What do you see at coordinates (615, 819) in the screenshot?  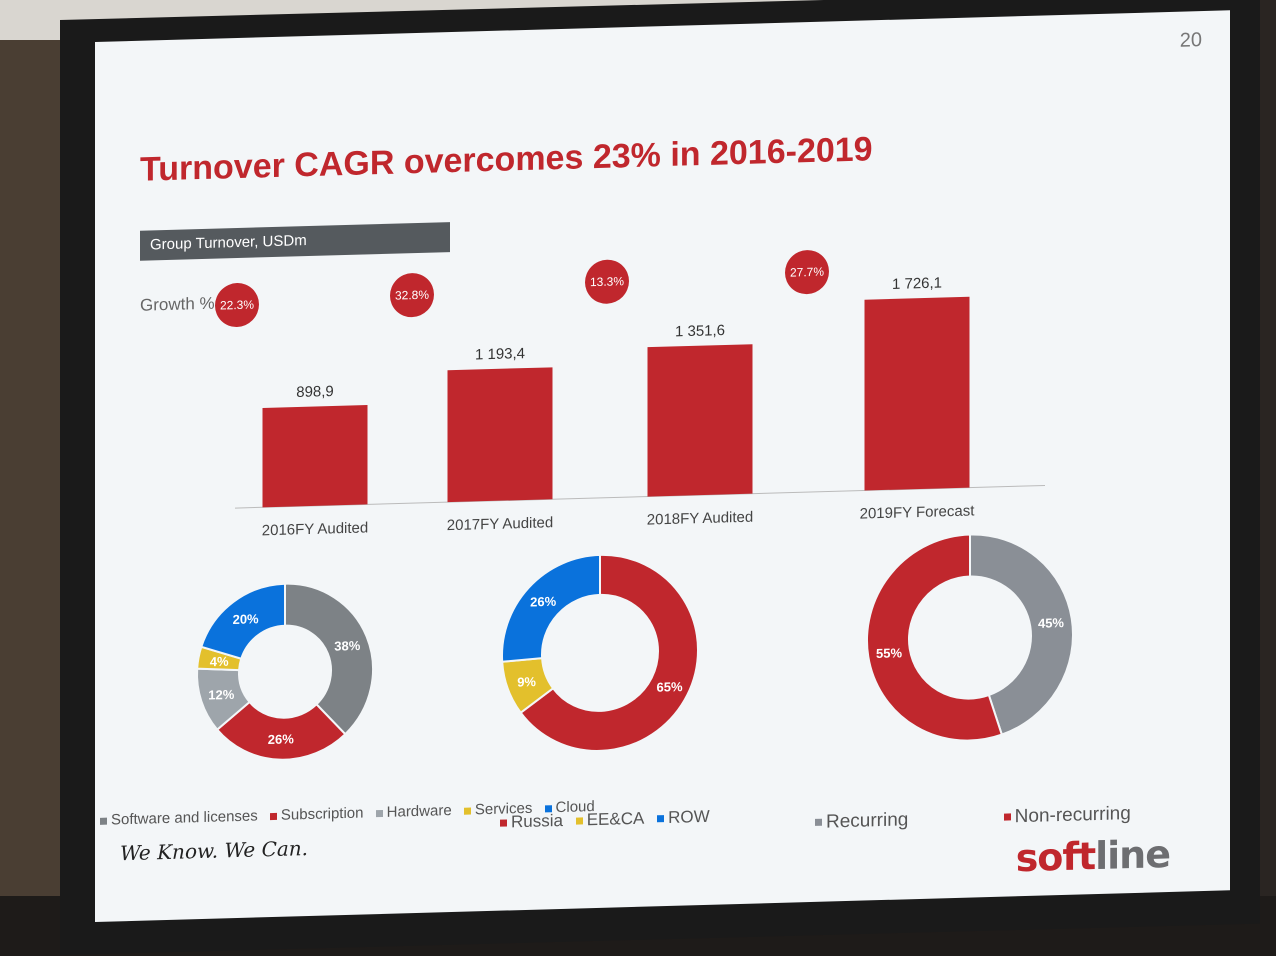 I see `legend-label: EE&CA` at bounding box center [615, 819].